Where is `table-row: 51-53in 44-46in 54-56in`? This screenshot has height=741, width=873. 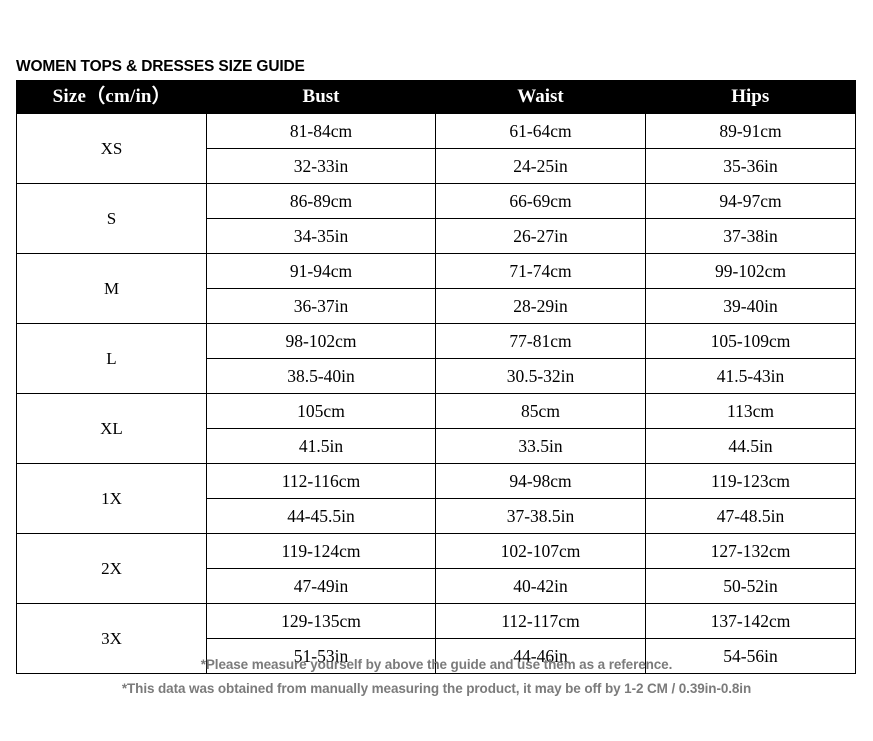 table-row: 51-53in 44-46in 54-56in is located at coordinates (436, 656).